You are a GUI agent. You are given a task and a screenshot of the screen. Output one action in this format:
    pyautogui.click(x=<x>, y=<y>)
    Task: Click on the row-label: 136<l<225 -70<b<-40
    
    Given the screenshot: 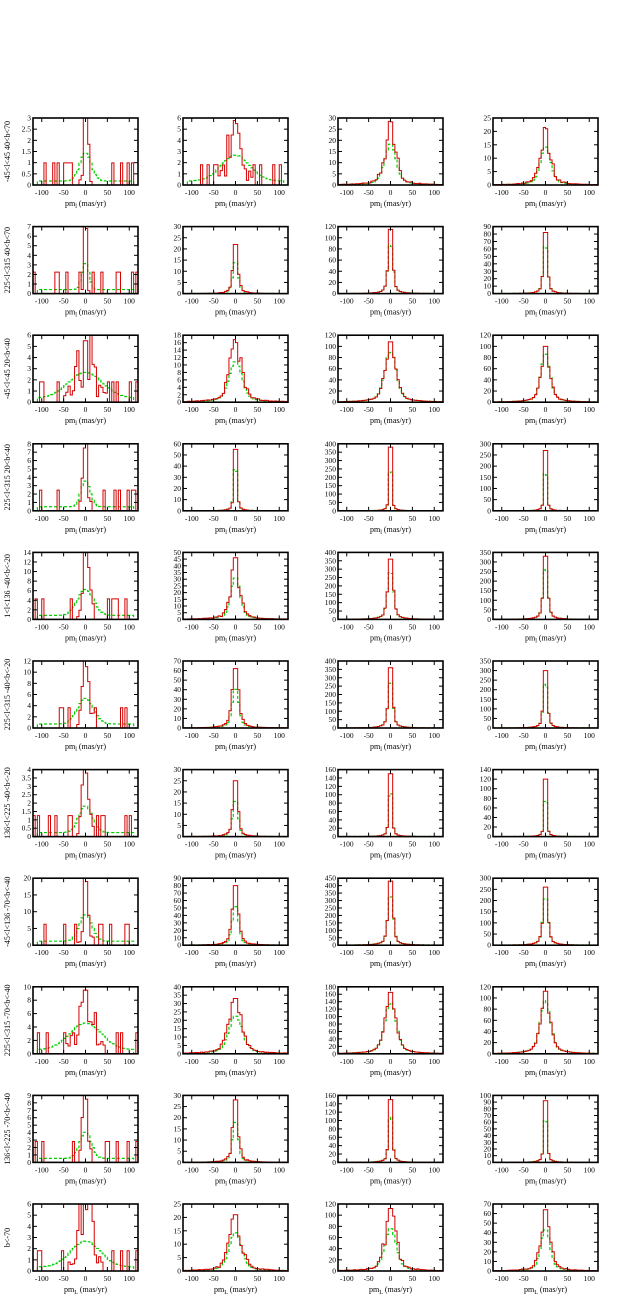 What is the action you would take?
    pyautogui.click(x=7, y=1129)
    